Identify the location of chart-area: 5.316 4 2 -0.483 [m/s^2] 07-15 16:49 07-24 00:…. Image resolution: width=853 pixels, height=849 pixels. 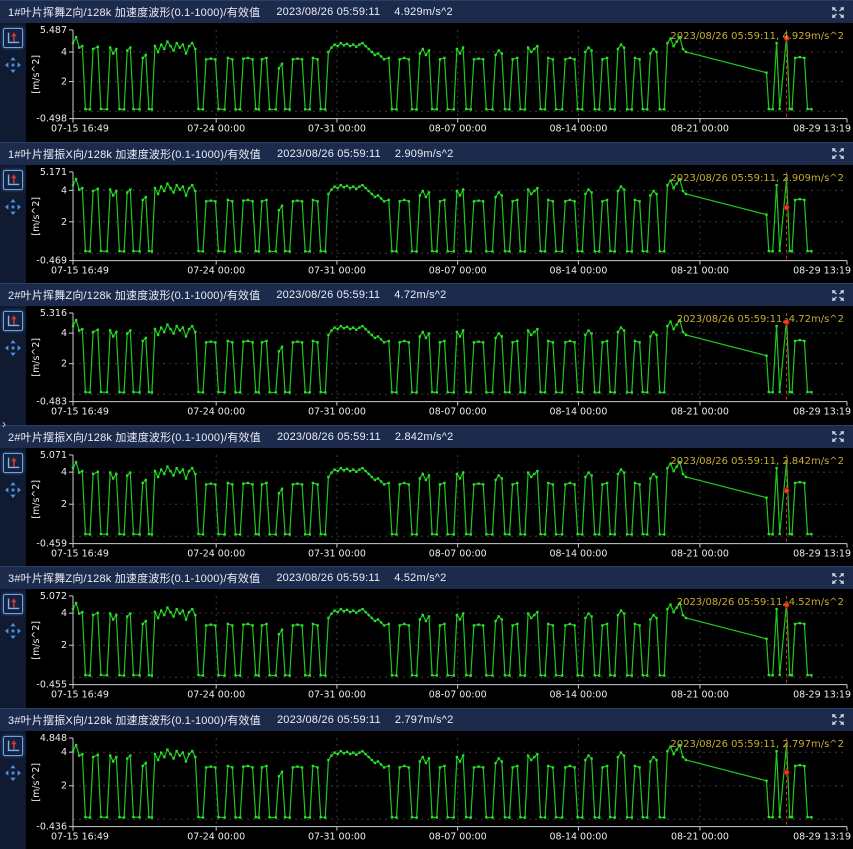
(439, 365).